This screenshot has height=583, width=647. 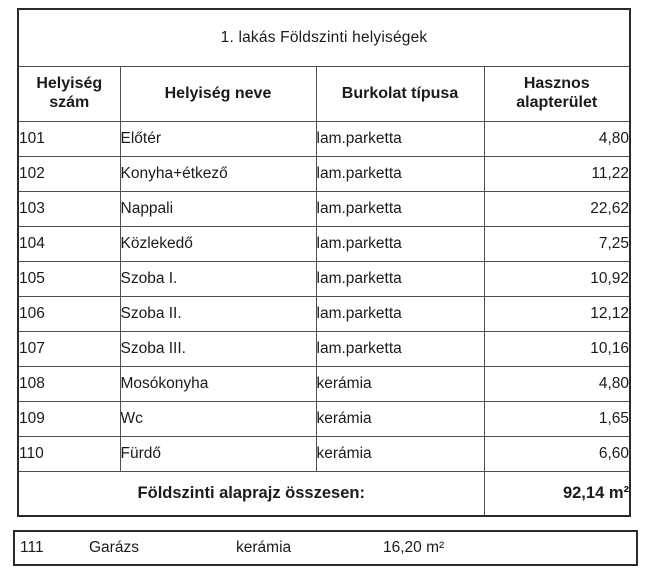 I want to click on cell-room-name: Konyha+étkező, so click(x=218, y=174).